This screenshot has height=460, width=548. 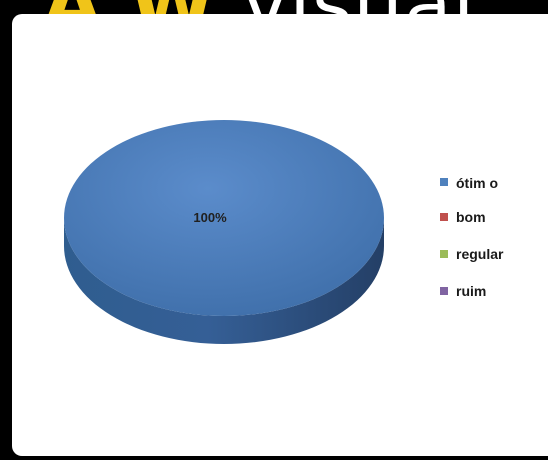 I want to click on legend-label-regular: regular, so click(x=480, y=254).